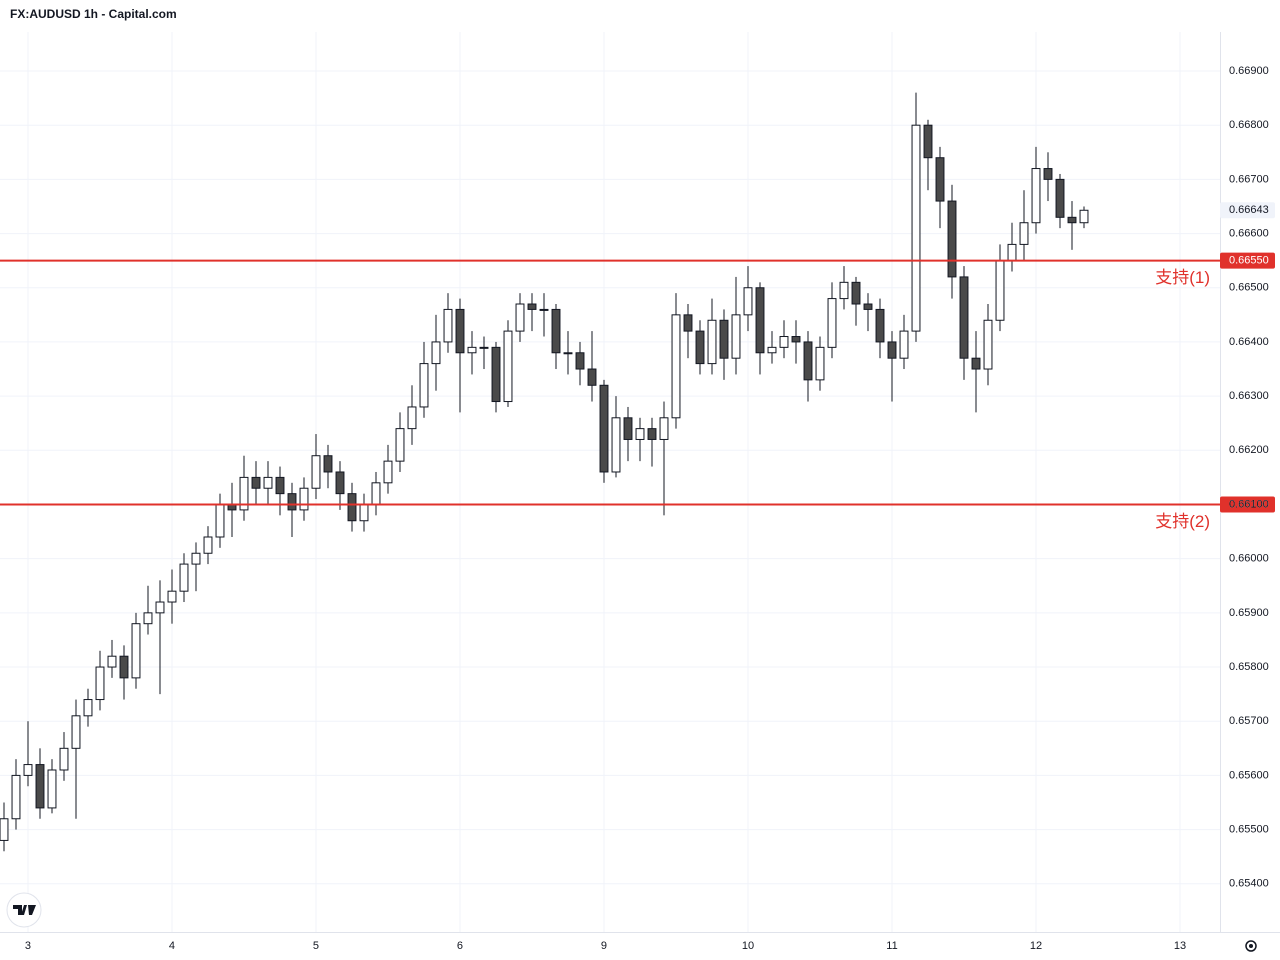 This screenshot has height=960, width=1280. Describe the element at coordinates (24, 910) in the screenshot. I see `tradingview-logo` at that location.